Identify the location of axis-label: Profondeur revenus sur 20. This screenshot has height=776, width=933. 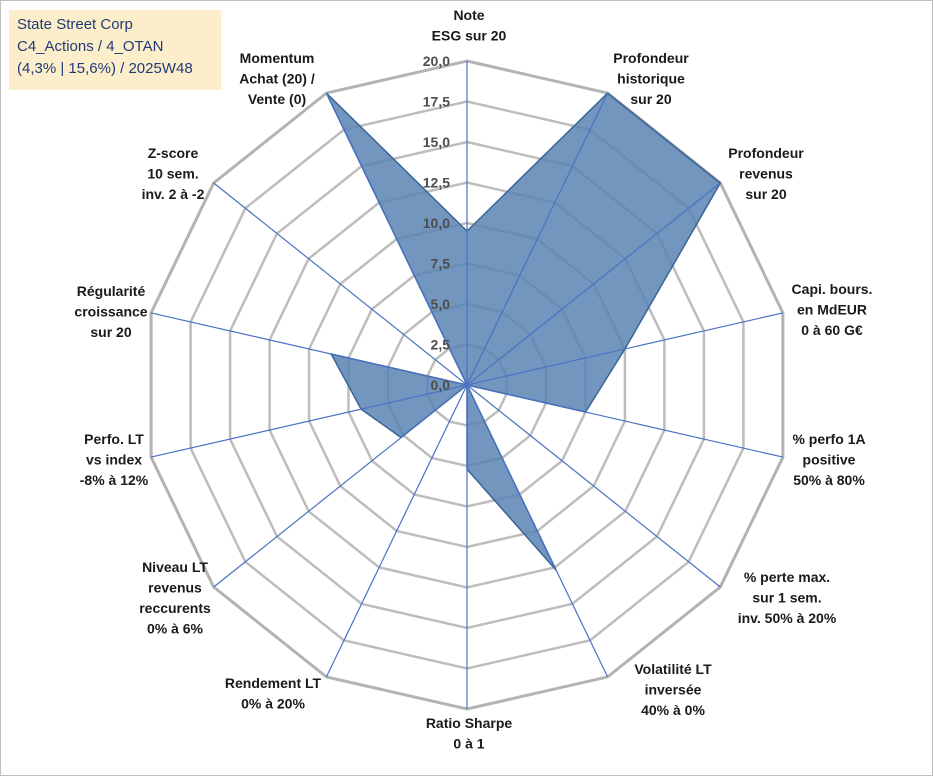
(766, 173).